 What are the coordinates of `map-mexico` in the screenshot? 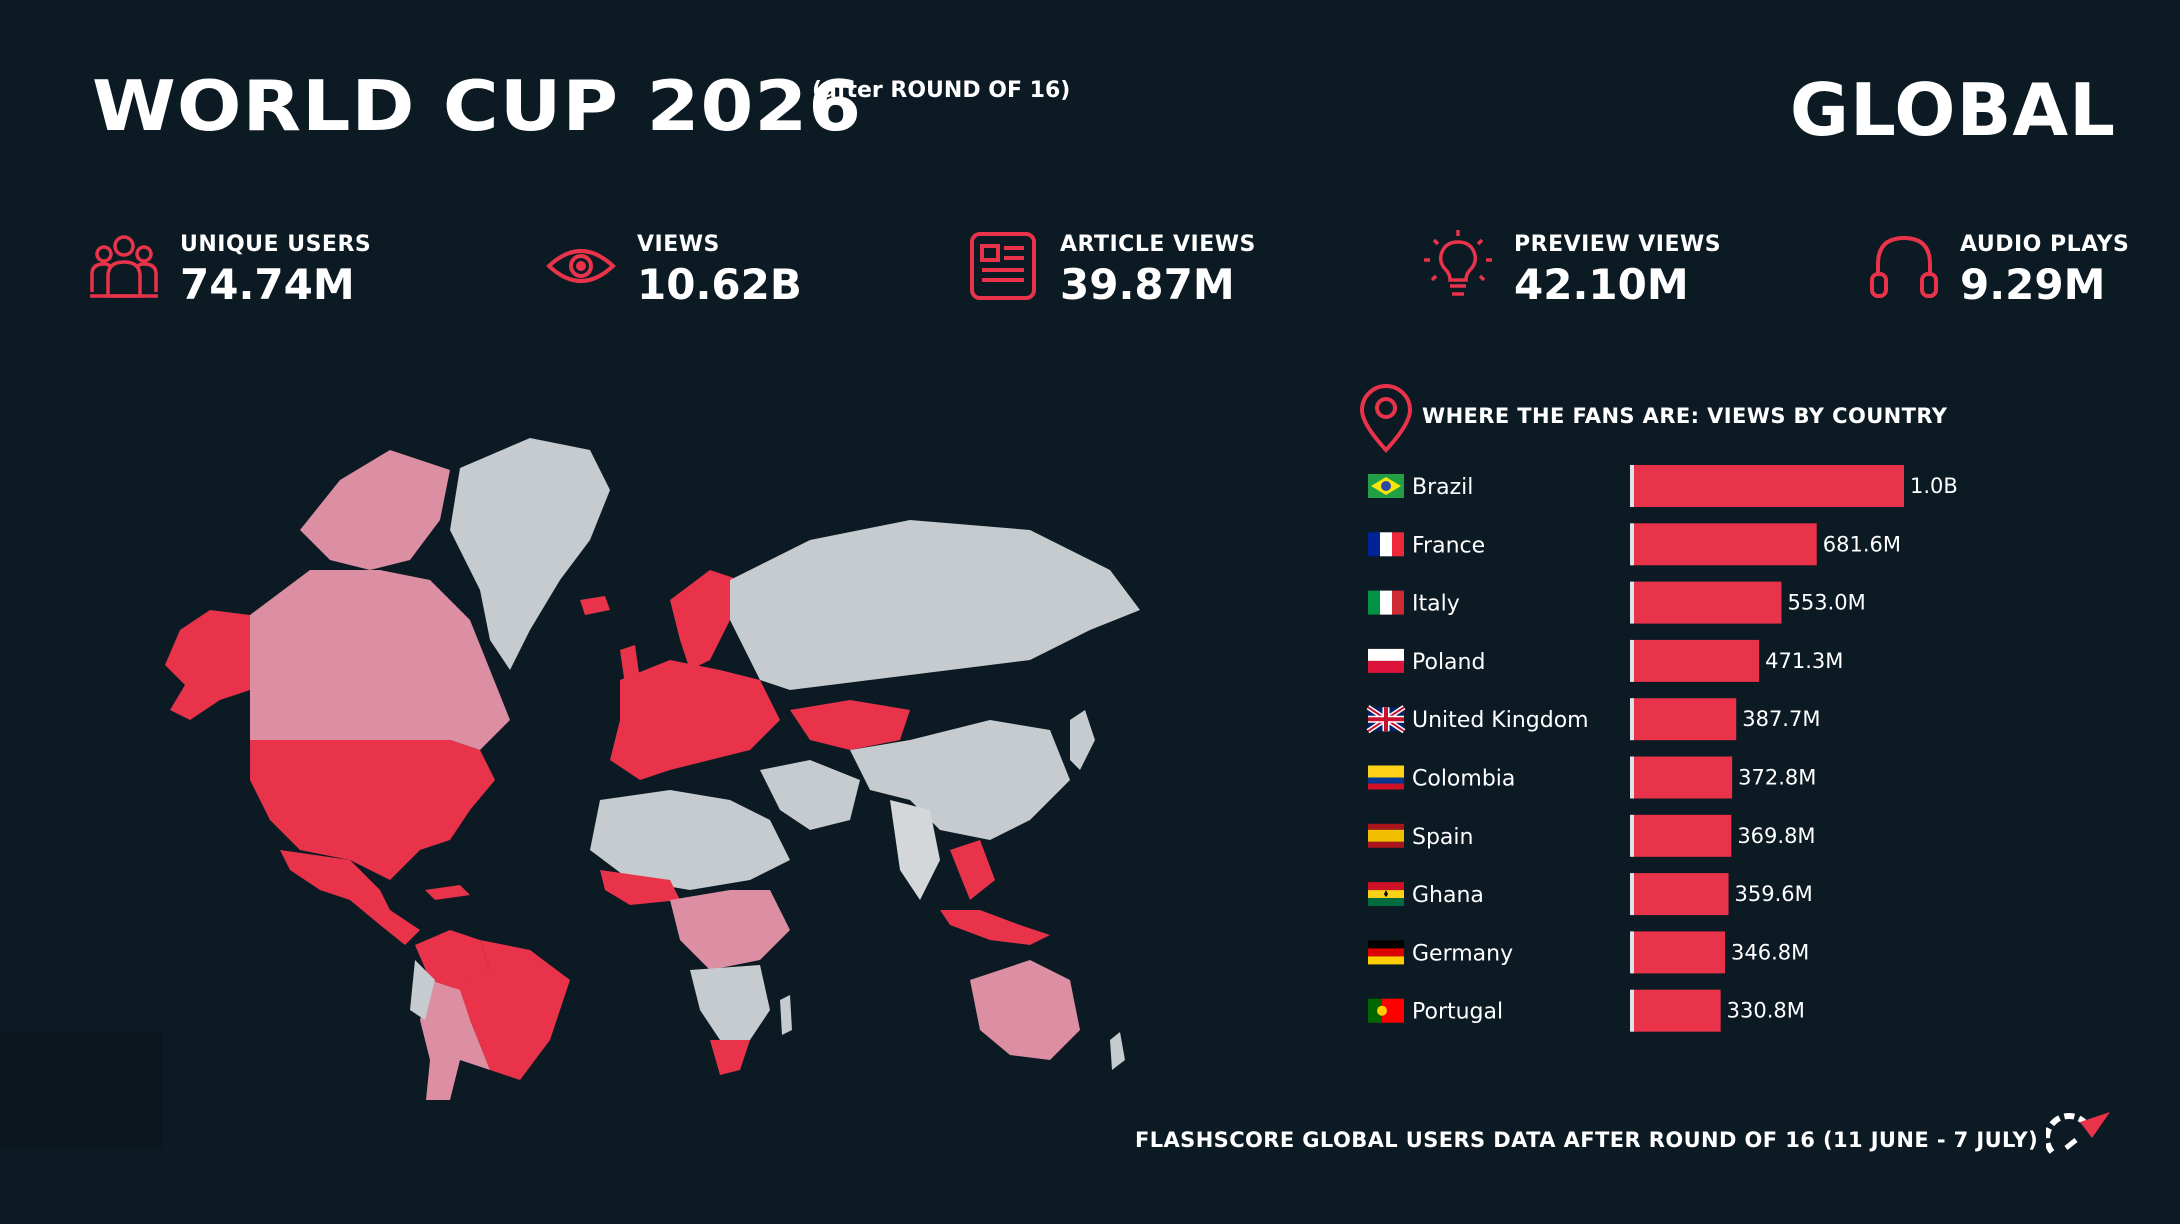 It's located at (350, 897).